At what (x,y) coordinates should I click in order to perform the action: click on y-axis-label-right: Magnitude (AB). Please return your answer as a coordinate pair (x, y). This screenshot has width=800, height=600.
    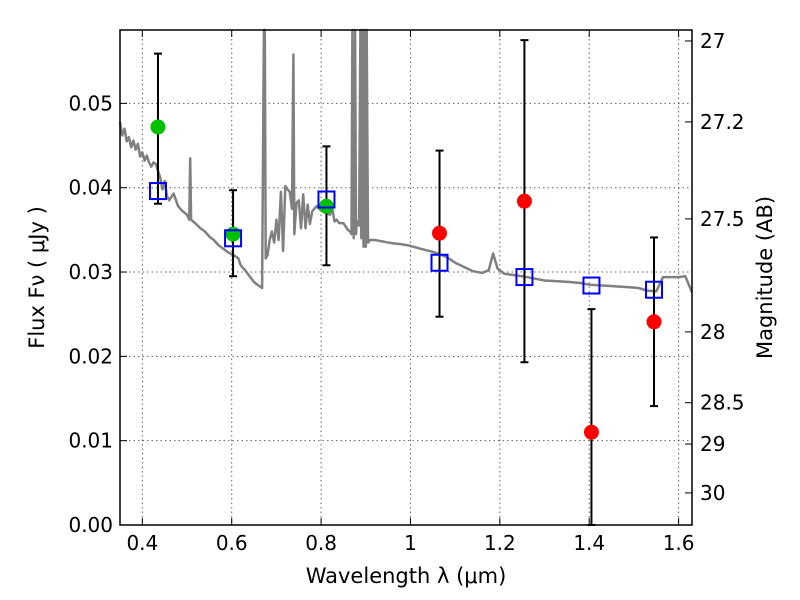
    Looking at the image, I should click on (765, 277).